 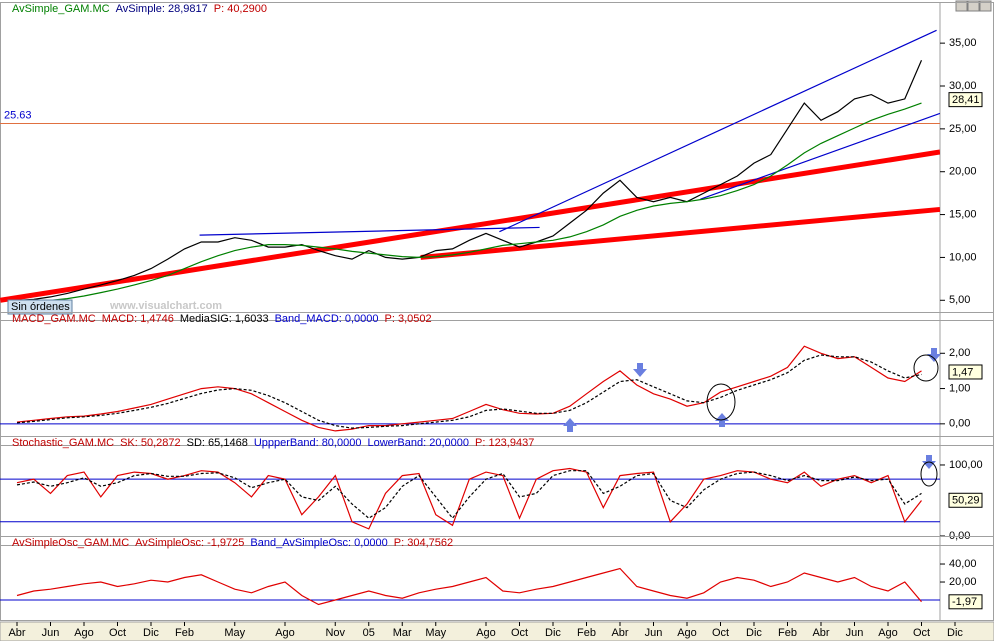 I want to click on maximize-button, so click(x=973, y=6).